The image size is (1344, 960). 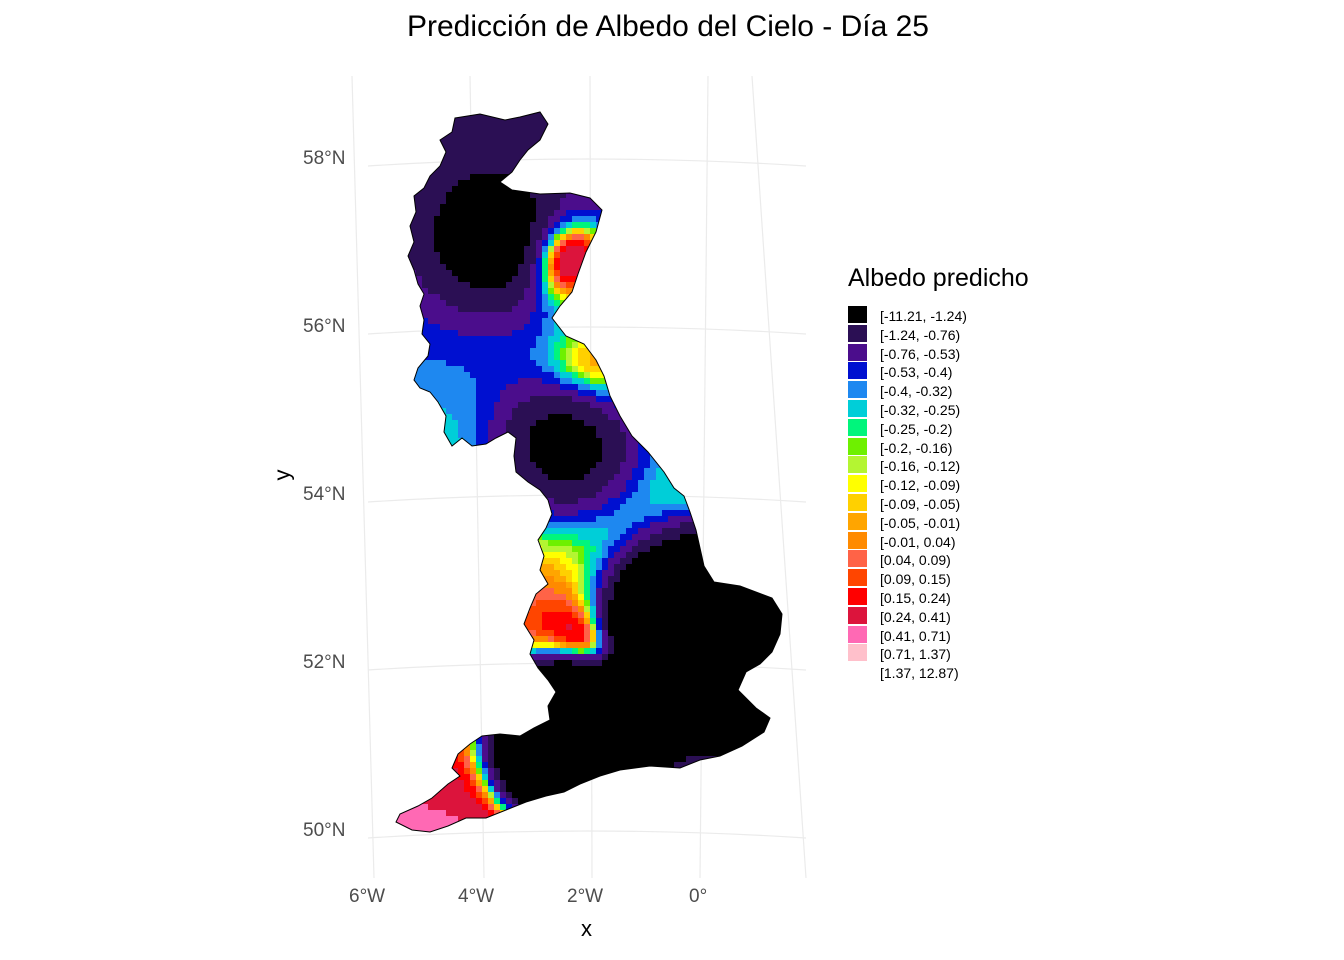 What do you see at coordinates (324, 494) in the screenshot?
I see `y-tick-label: 54°N` at bounding box center [324, 494].